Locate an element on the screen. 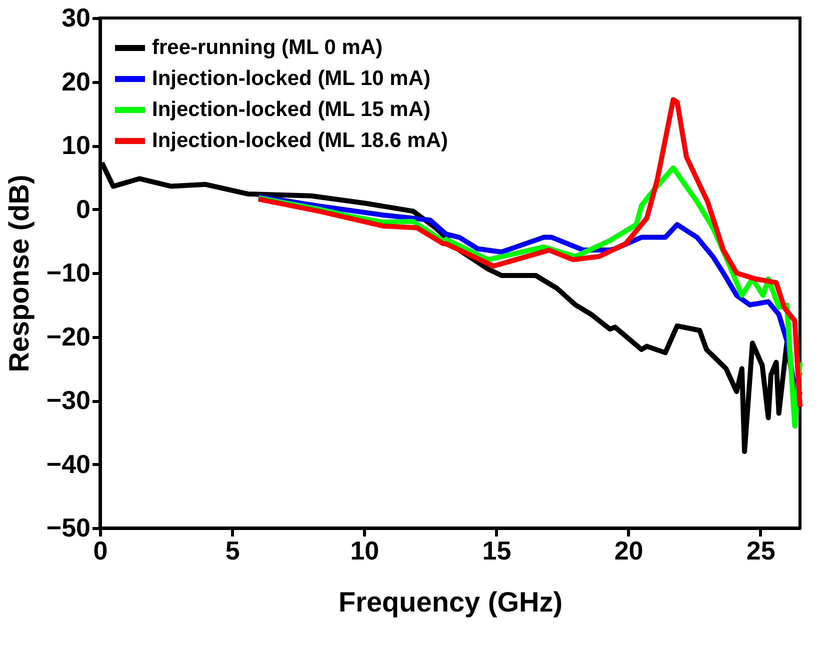 This screenshot has width=838, height=667. y-tick-label: 20 is located at coordinates (76, 81).